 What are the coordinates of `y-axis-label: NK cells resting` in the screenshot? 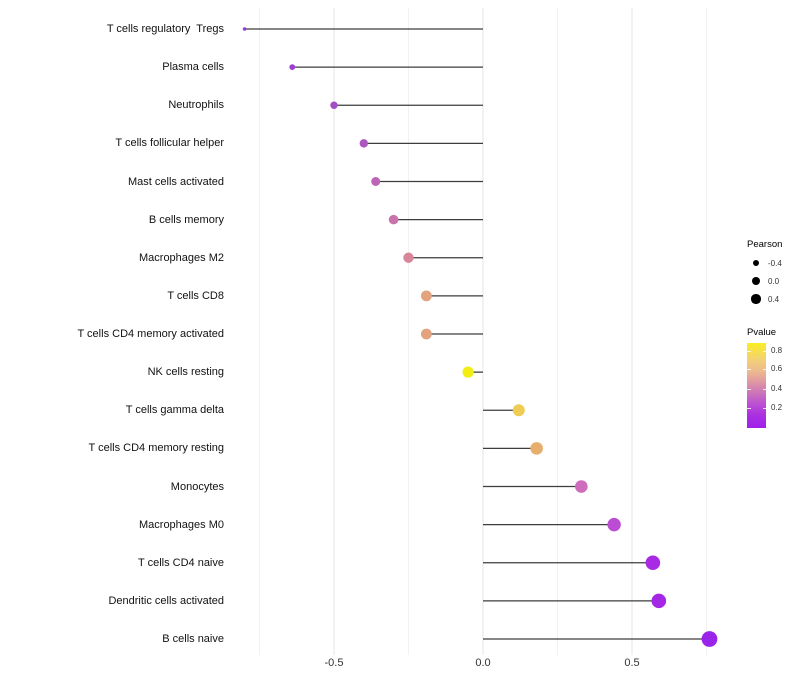 It's located at (185, 372).